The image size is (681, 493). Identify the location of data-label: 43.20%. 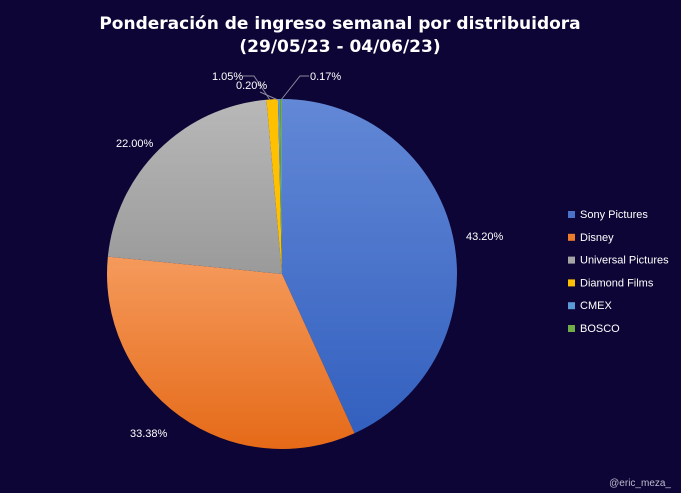
(485, 237).